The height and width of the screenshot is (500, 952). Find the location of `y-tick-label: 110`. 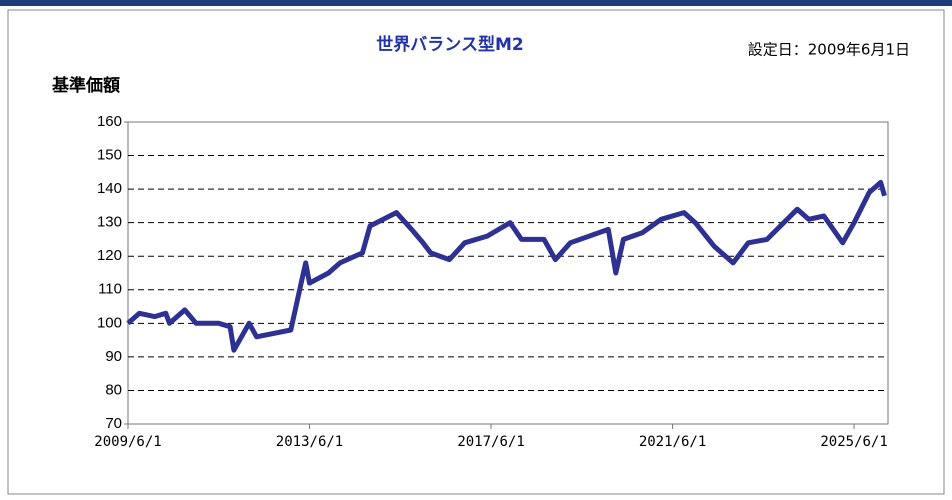

y-tick-label: 110 is located at coordinates (110, 289).